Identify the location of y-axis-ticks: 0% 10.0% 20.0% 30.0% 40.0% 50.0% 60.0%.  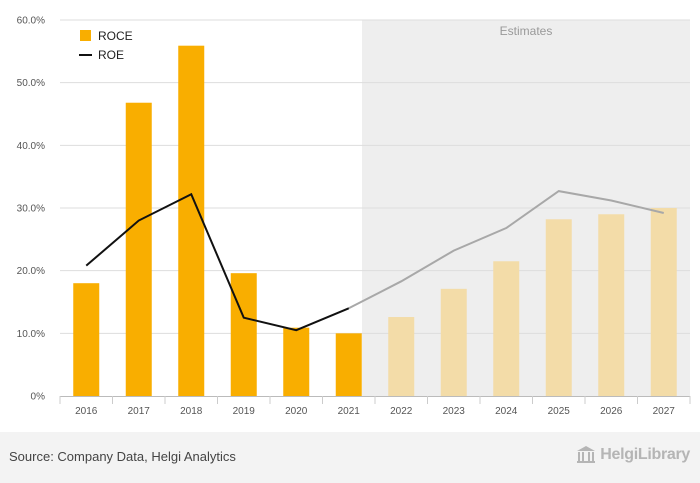
(31, 209).